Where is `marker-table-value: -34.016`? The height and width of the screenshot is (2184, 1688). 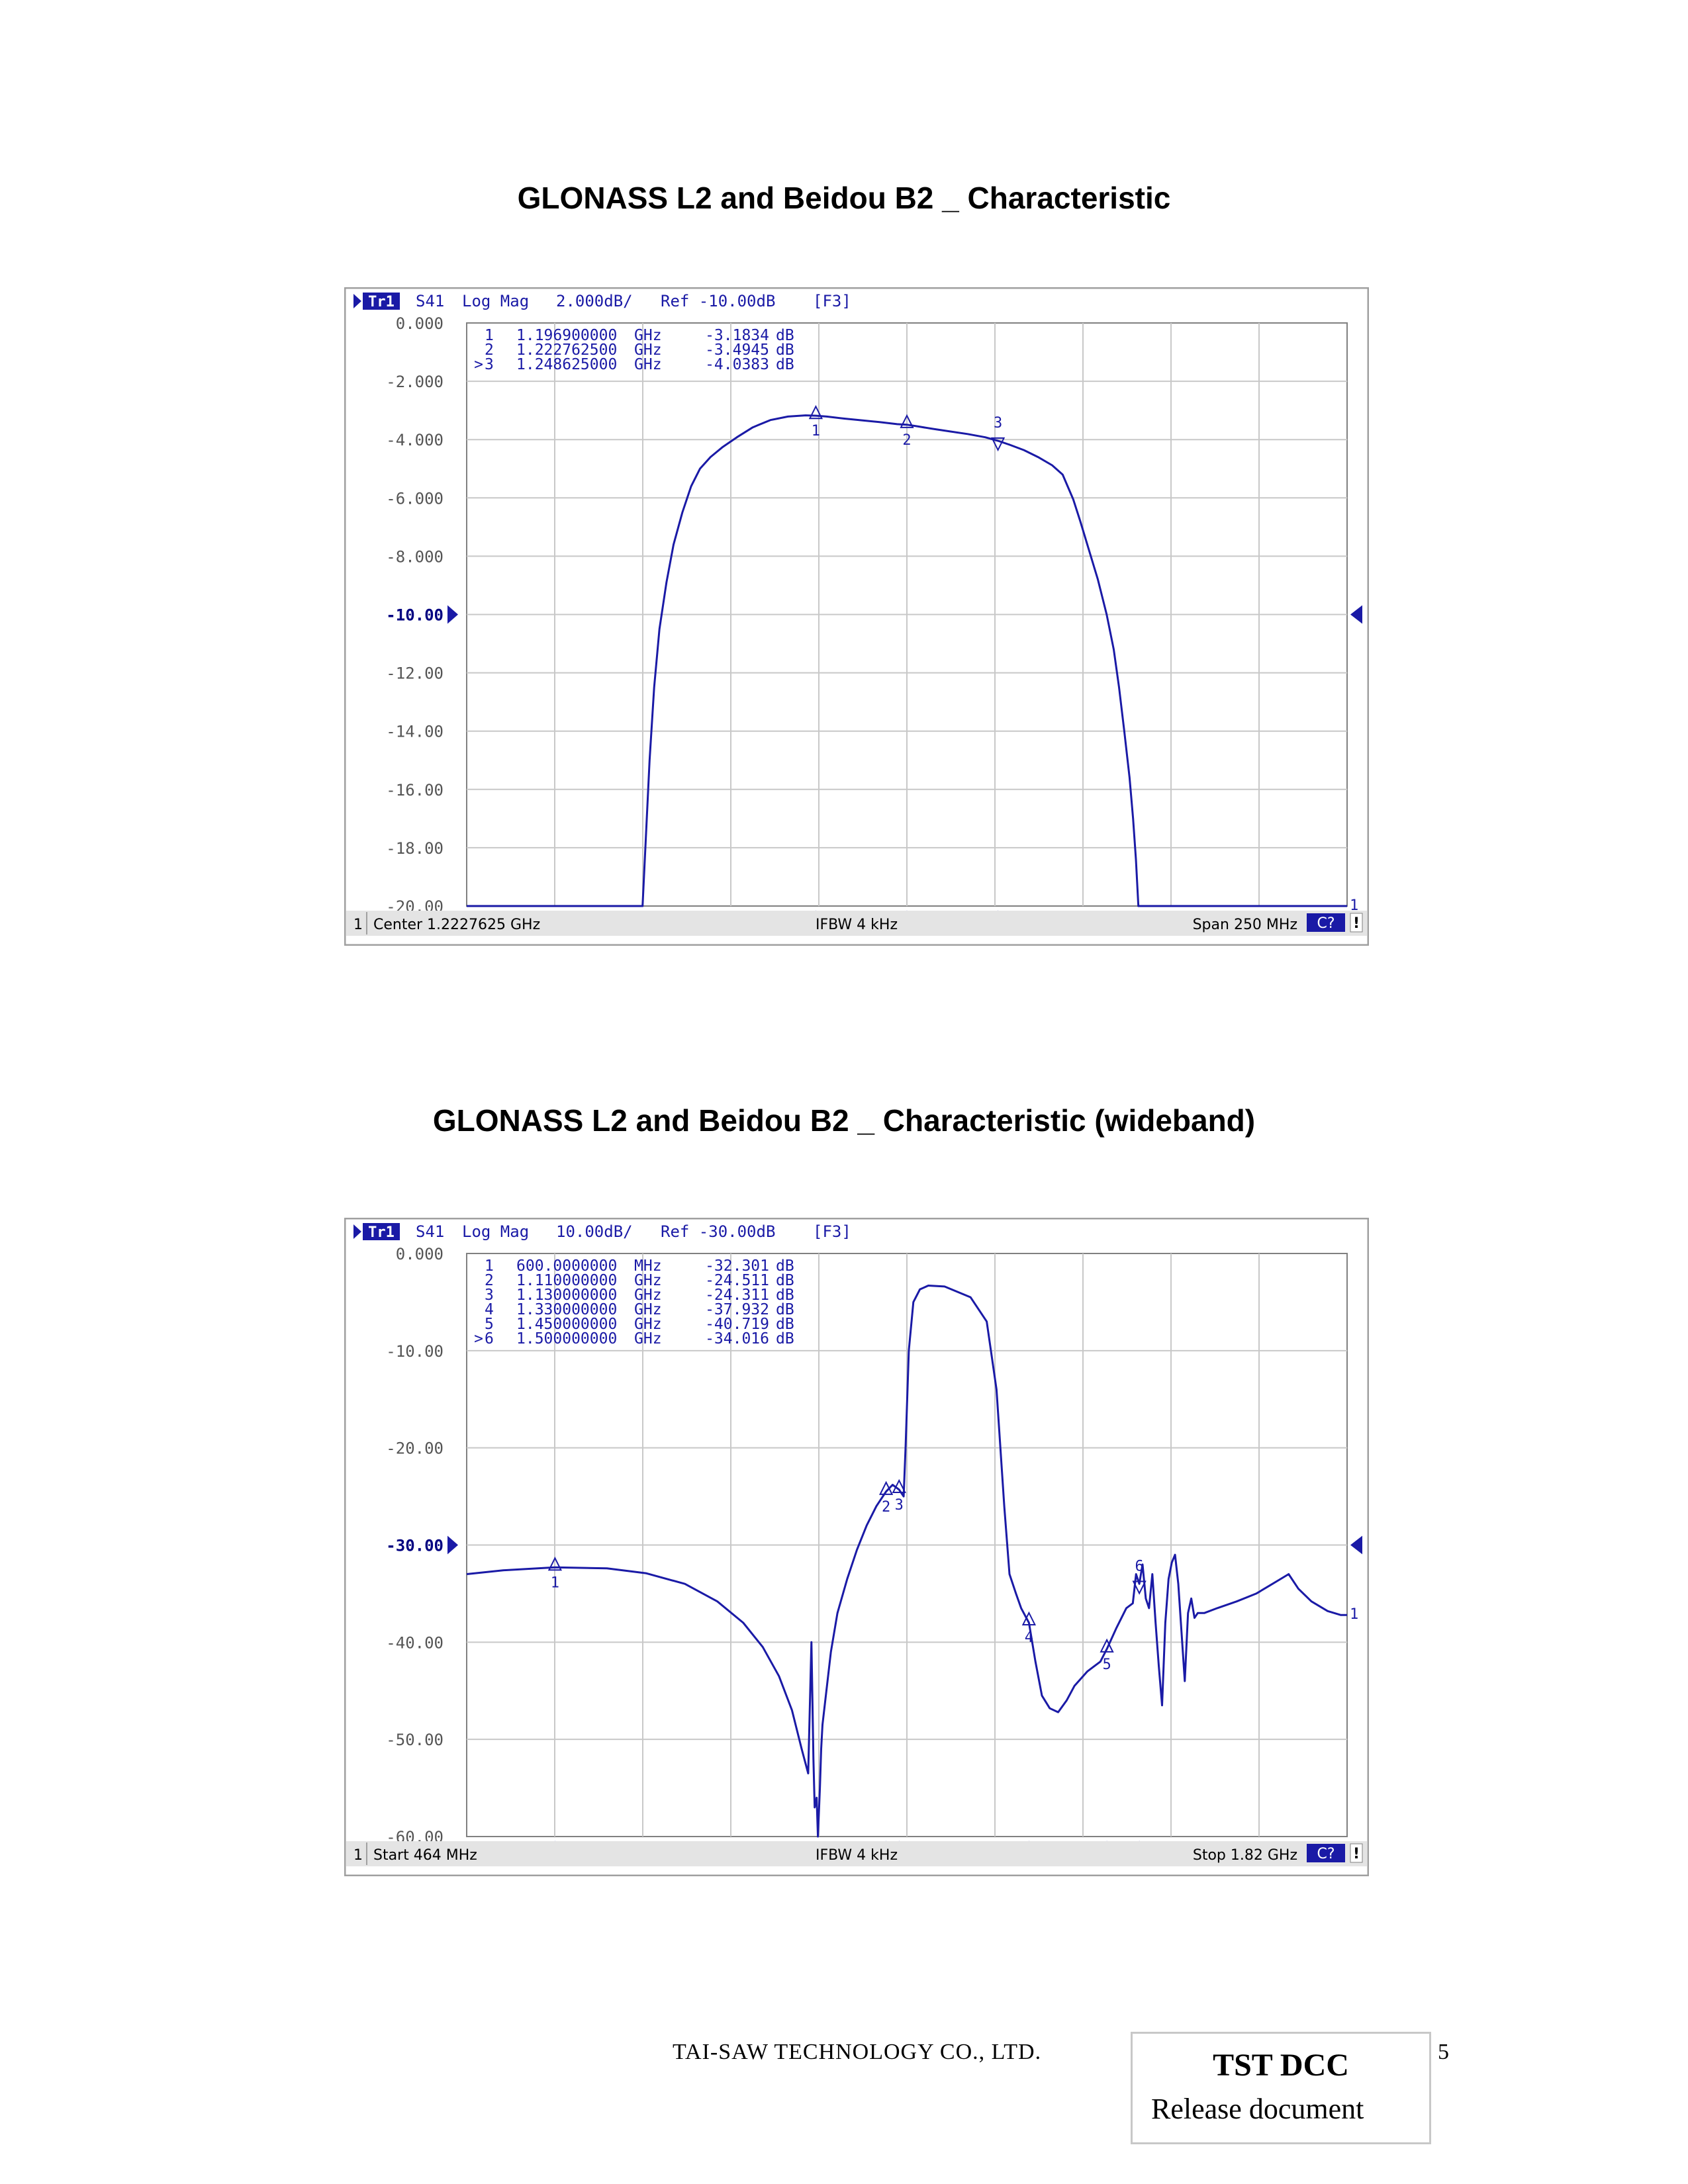
marker-table-value: -34.016 is located at coordinates (737, 1338).